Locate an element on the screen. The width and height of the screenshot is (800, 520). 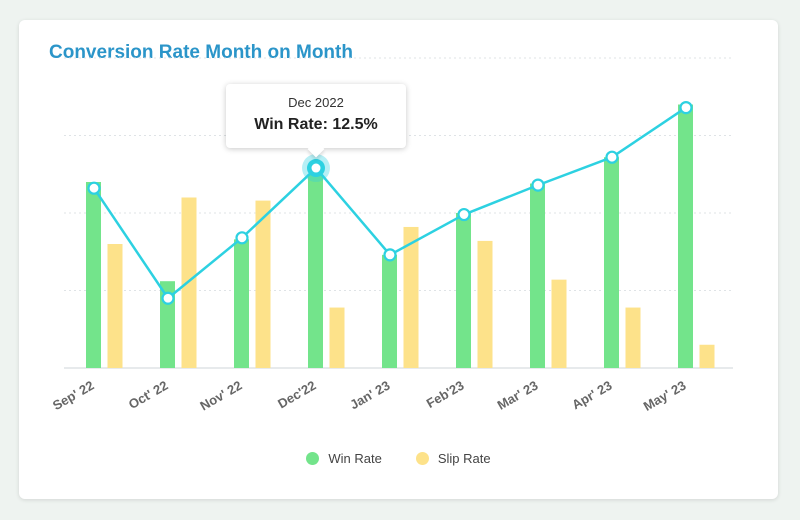
x-tick-label: Jan' 23 is located at coordinates (369, 395).